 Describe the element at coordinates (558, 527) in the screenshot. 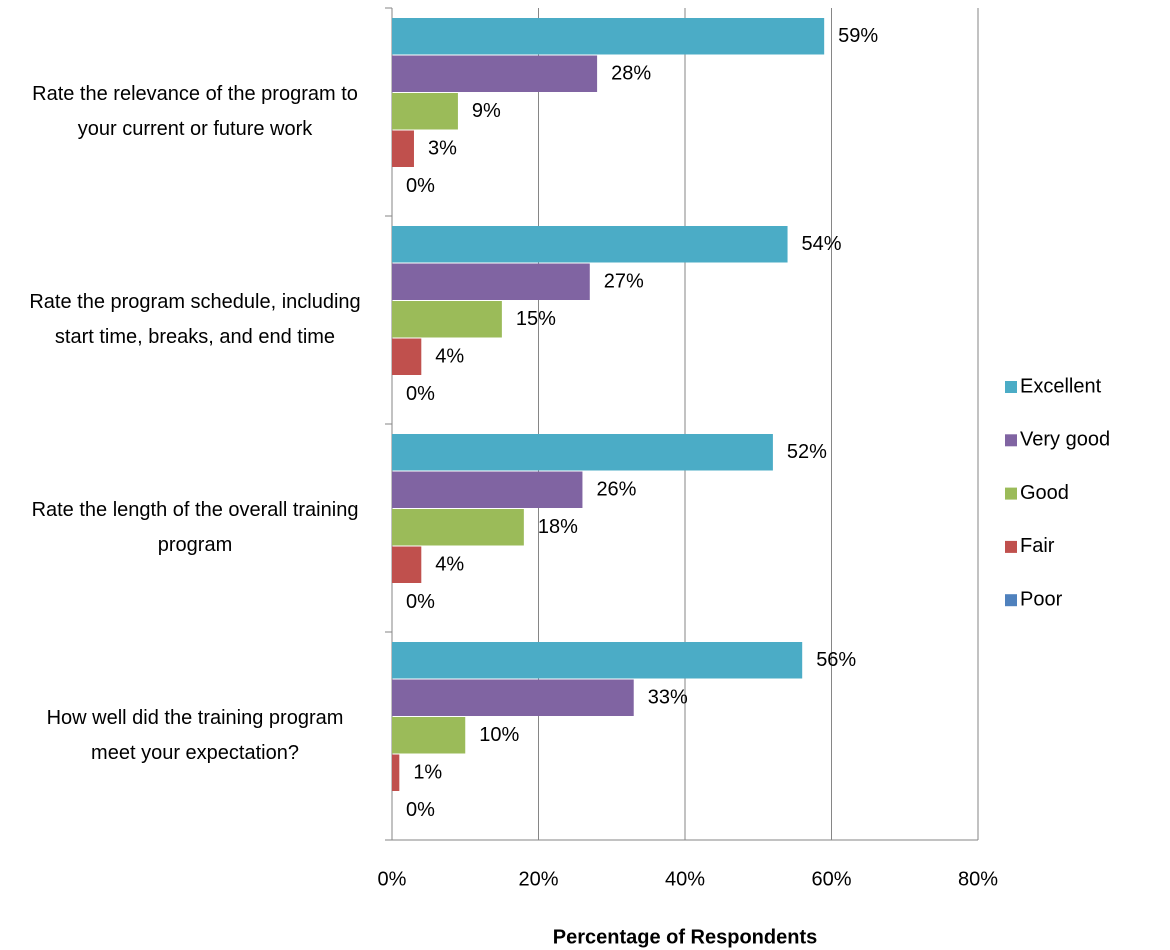

I see `value-label: 18%` at that location.